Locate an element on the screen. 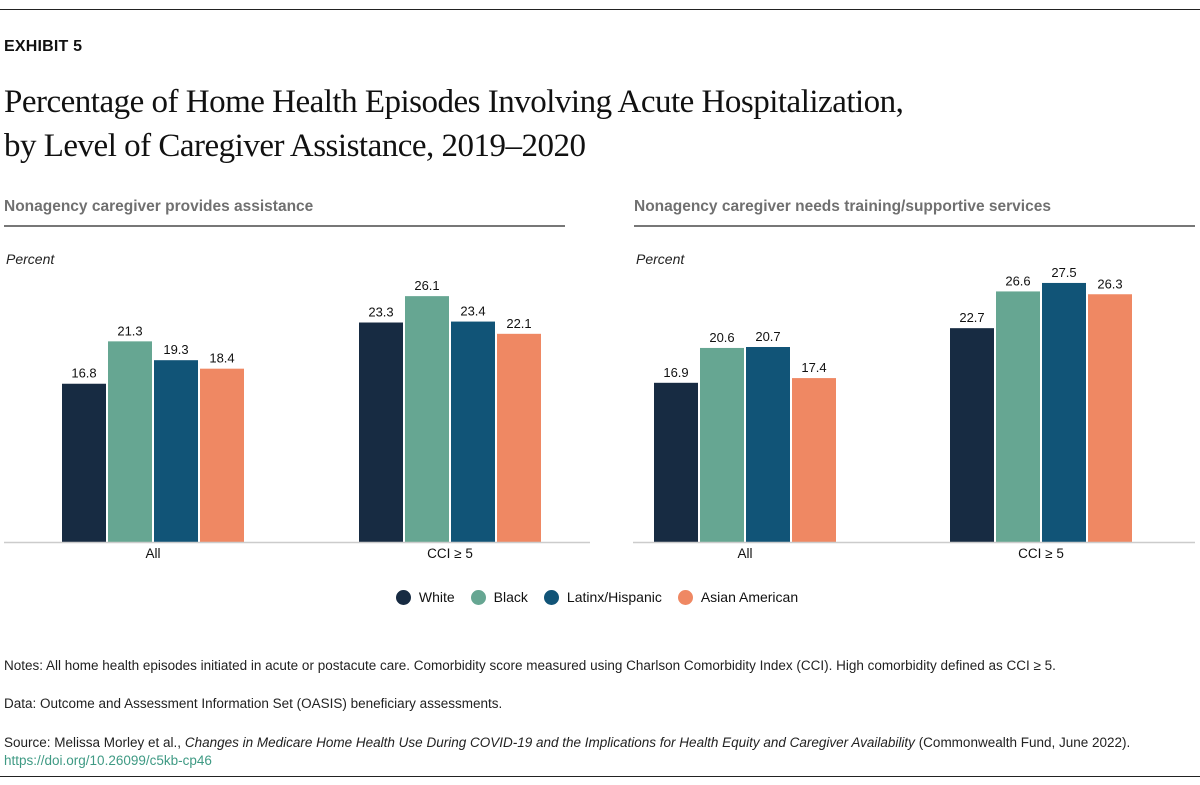  source-link: https://doi.org/10.26099/c5kb-cp46 is located at coordinates (108, 760).